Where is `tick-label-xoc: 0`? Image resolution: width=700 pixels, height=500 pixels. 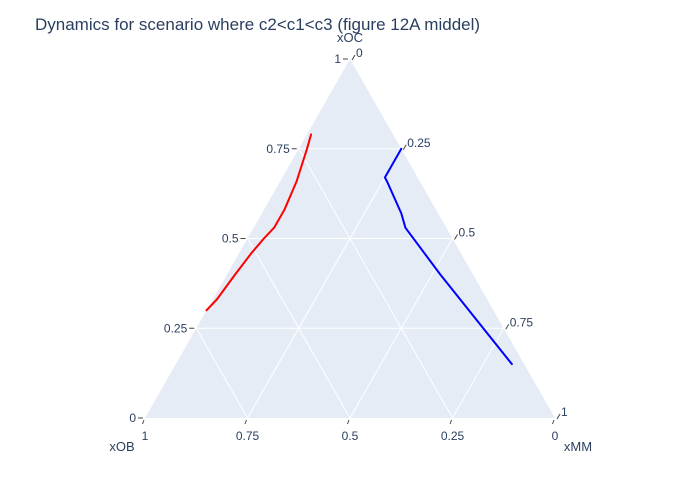
tick-label-xoc: 0 is located at coordinates (132, 418).